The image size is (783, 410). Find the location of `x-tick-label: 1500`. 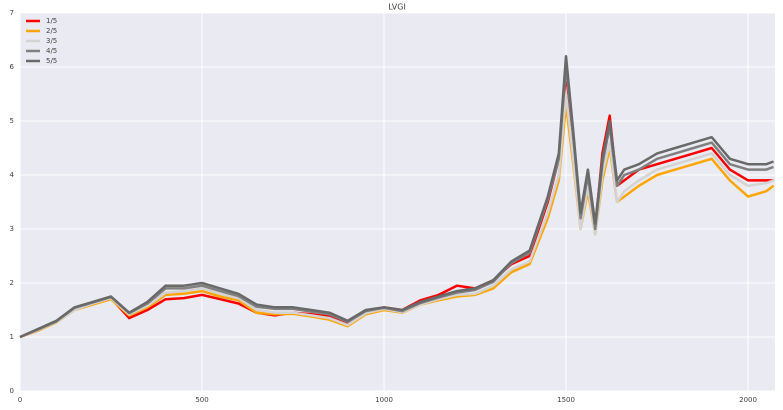

x-tick-label: 1500 is located at coordinates (566, 400).